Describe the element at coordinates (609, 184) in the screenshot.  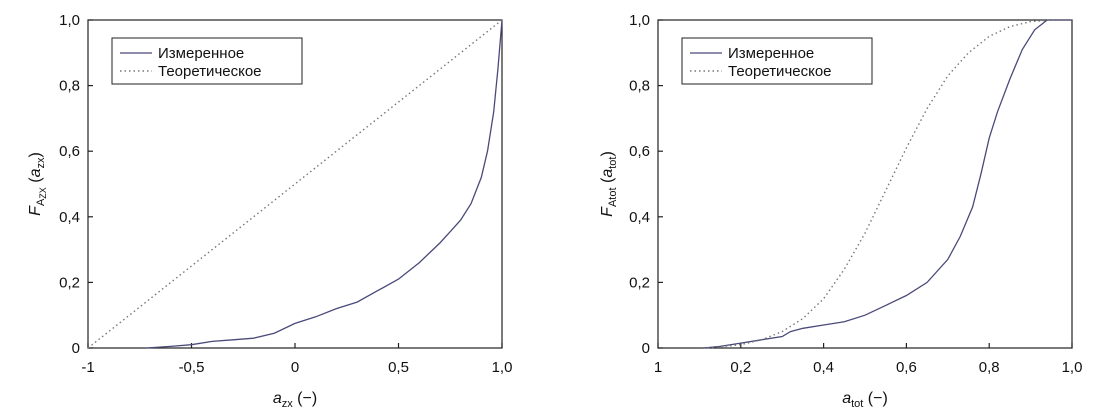
I see `y-axis-label: FAtot (atot)` at that location.